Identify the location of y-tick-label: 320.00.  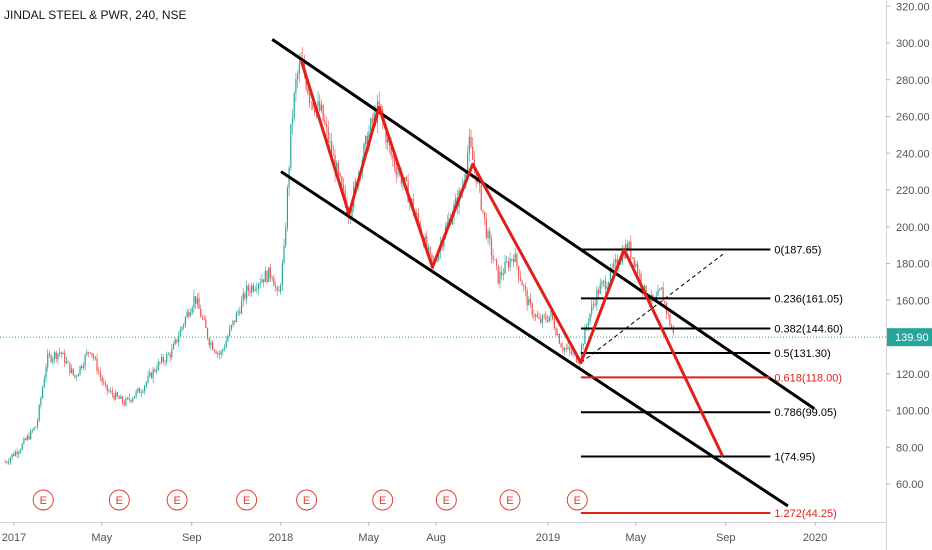
(913, 7).